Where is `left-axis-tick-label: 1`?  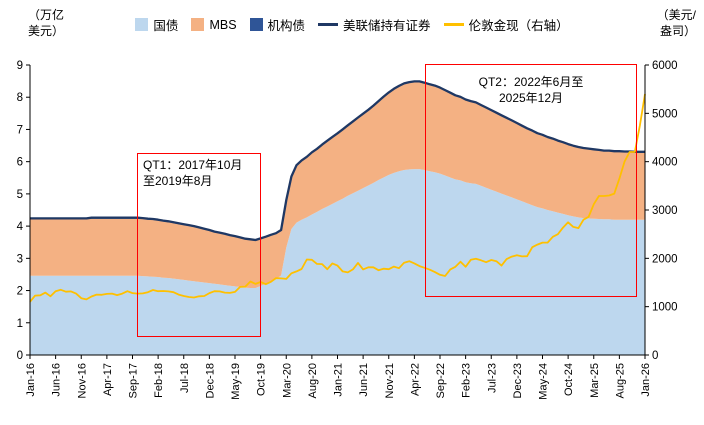 left-axis-tick-label: 1 is located at coordinates (20, 324).